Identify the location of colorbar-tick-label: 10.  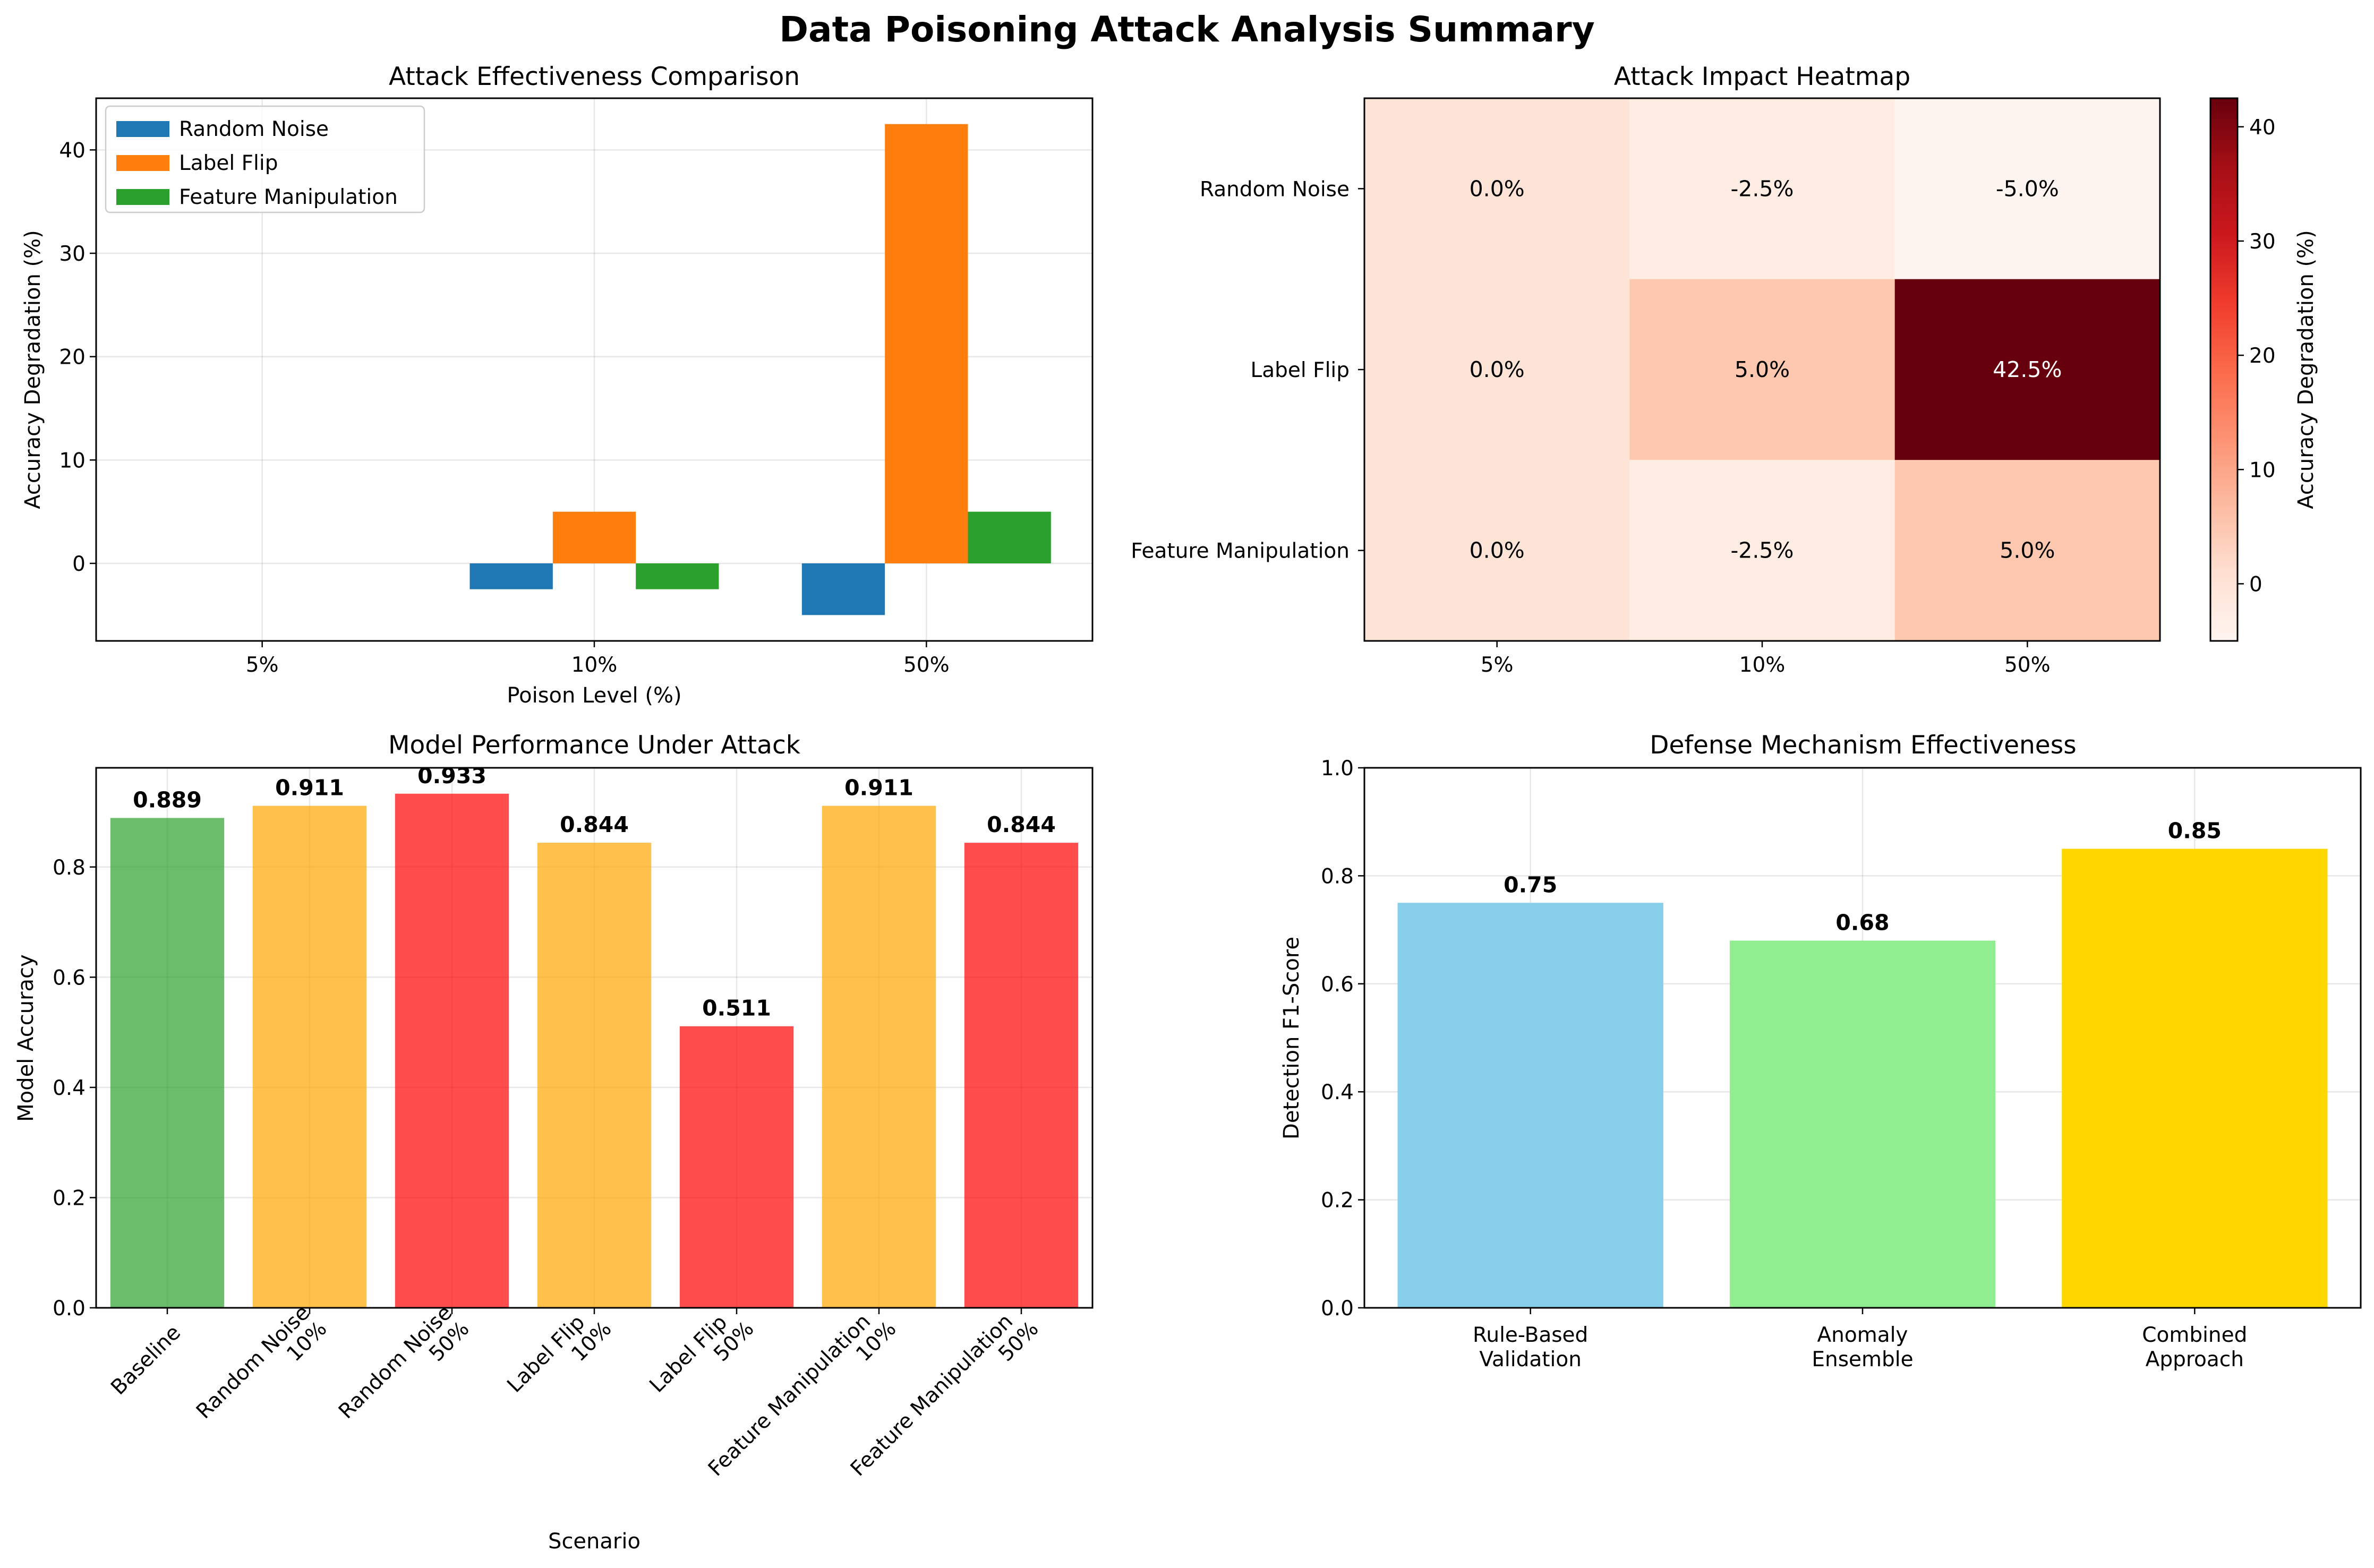
(2262, 470).